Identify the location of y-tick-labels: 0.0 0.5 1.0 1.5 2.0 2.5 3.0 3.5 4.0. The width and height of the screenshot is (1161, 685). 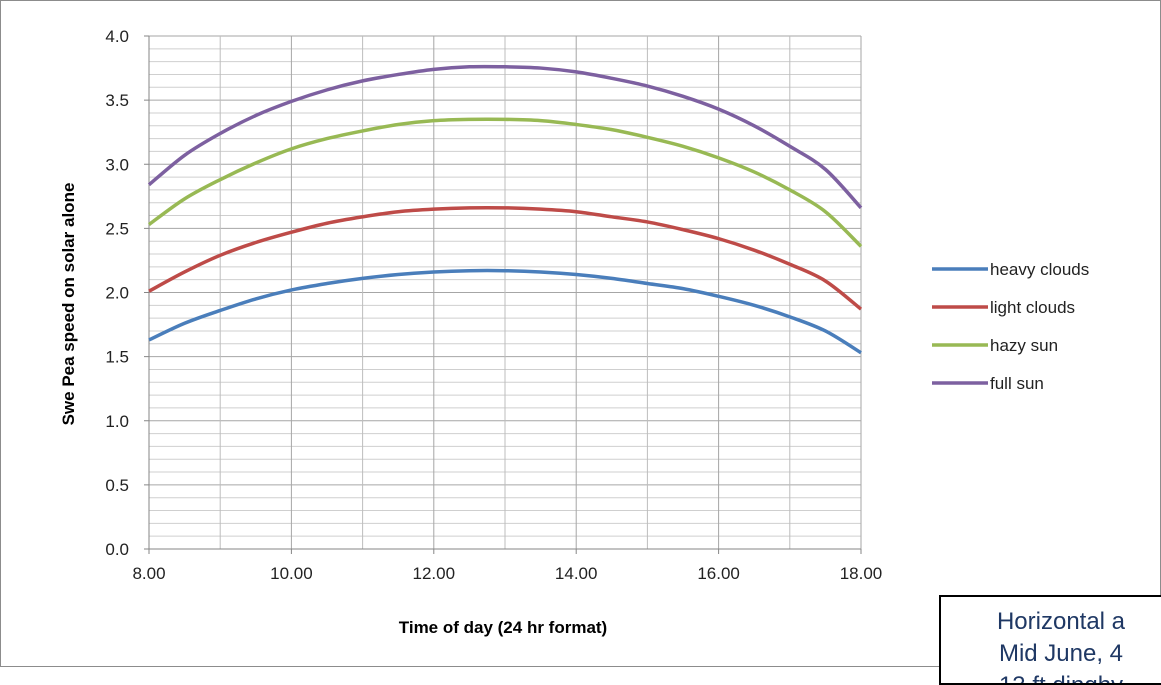
(117, 293).